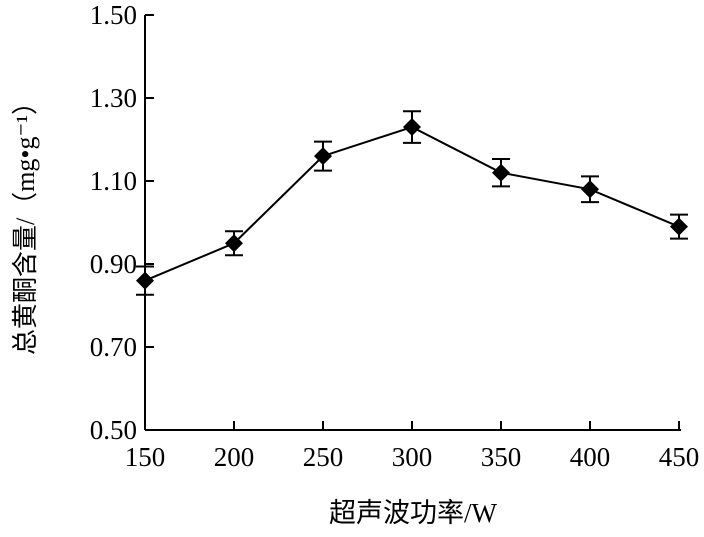 This screenshot has width=704, height=537. What do you see at coordinates (113, 15) in the screenshot?
I see `y-tick-label: 1.50` at bounding box center [113, 15].